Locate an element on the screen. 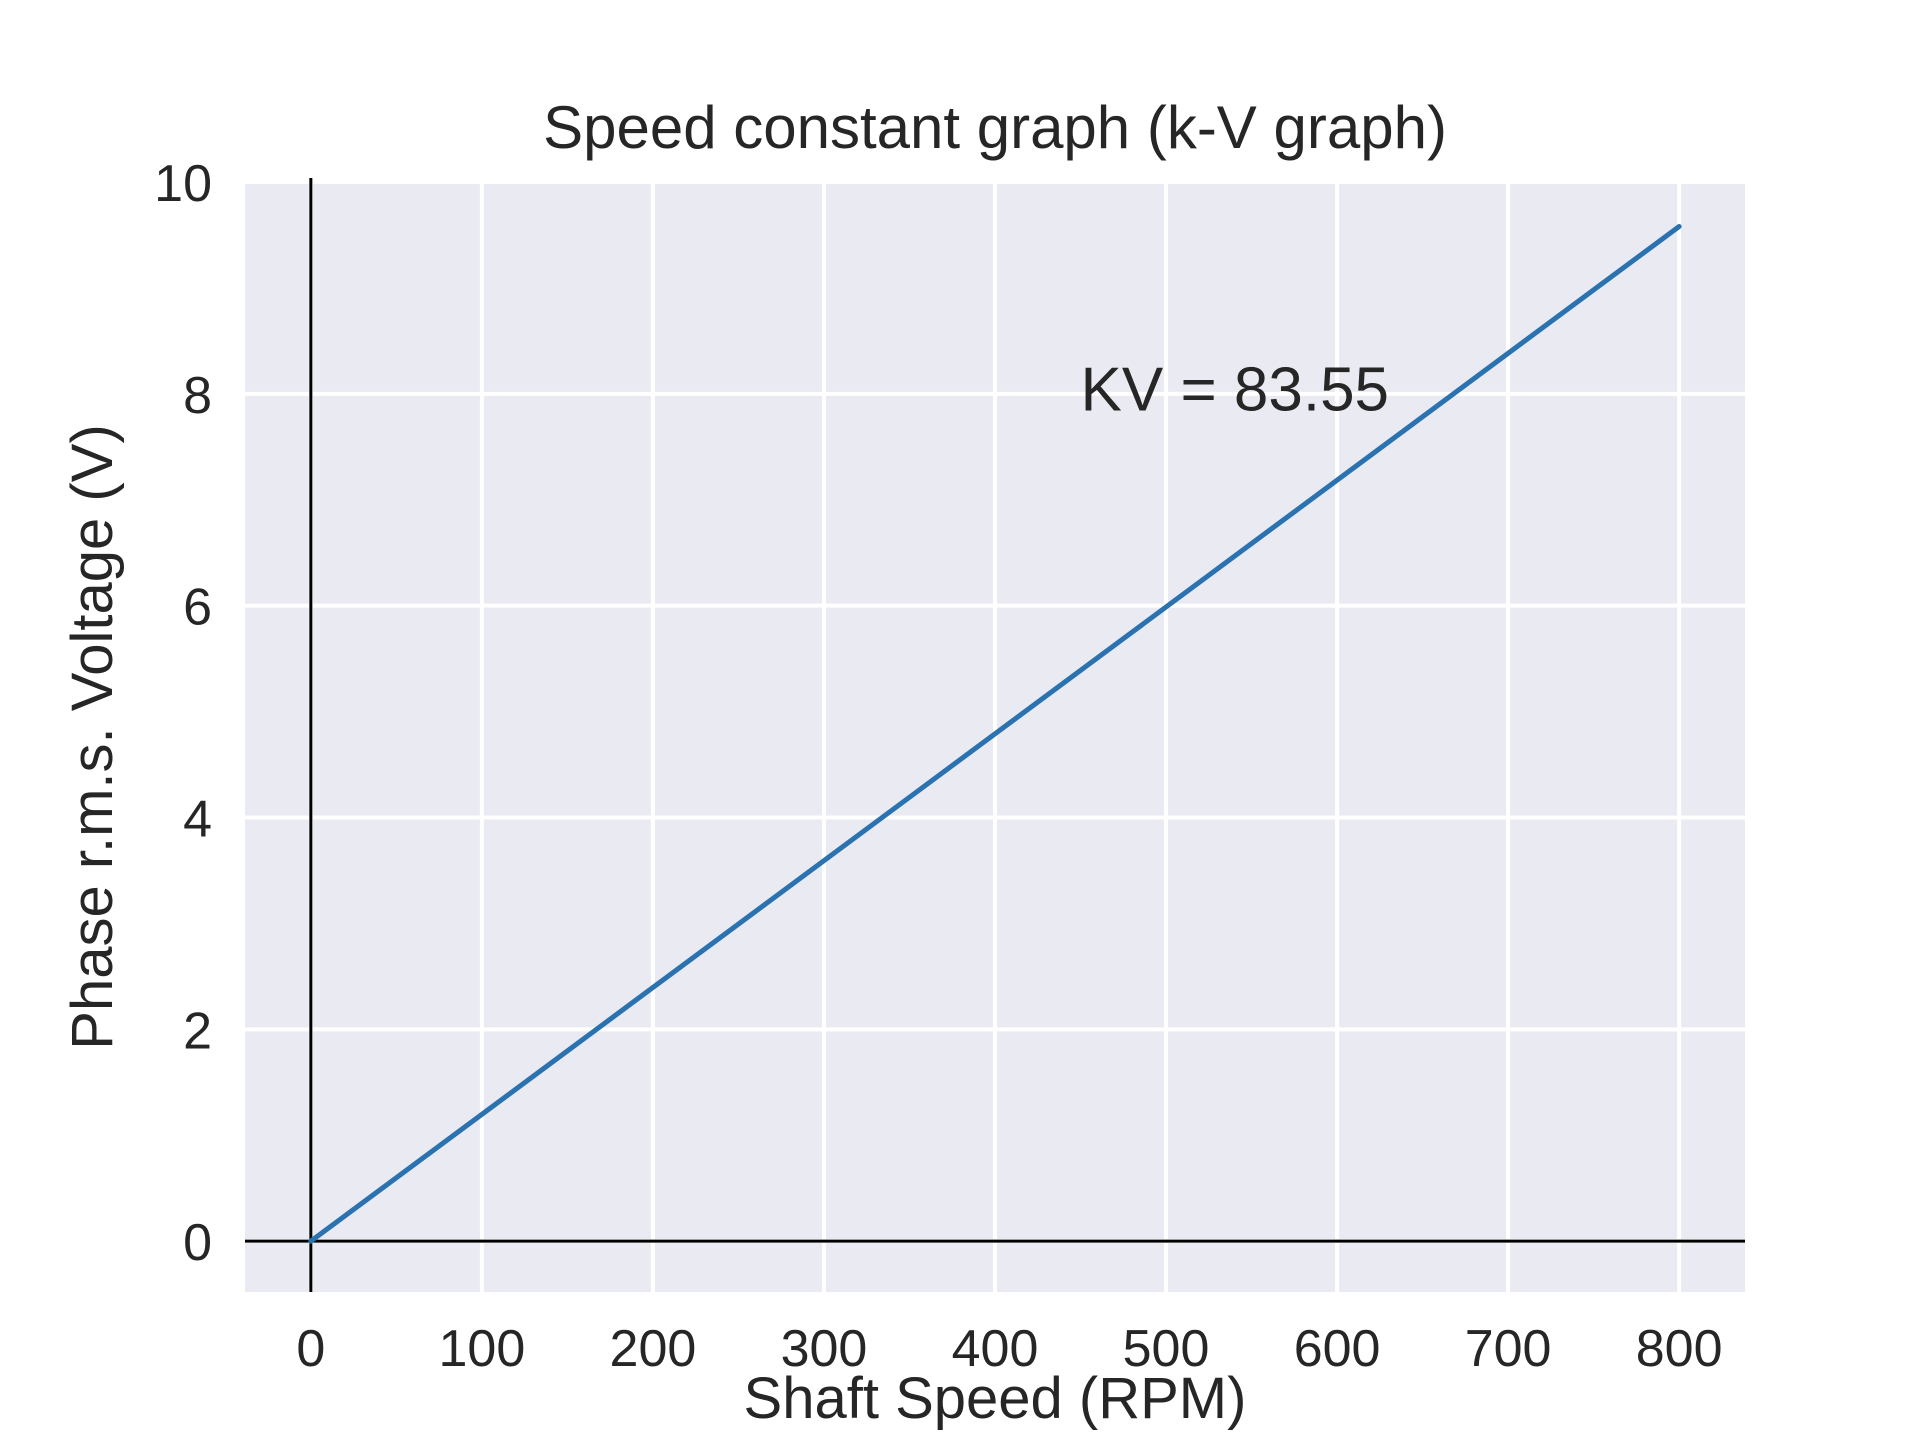  x-tick-label: 600 is located at coordinates (1337, 1349).